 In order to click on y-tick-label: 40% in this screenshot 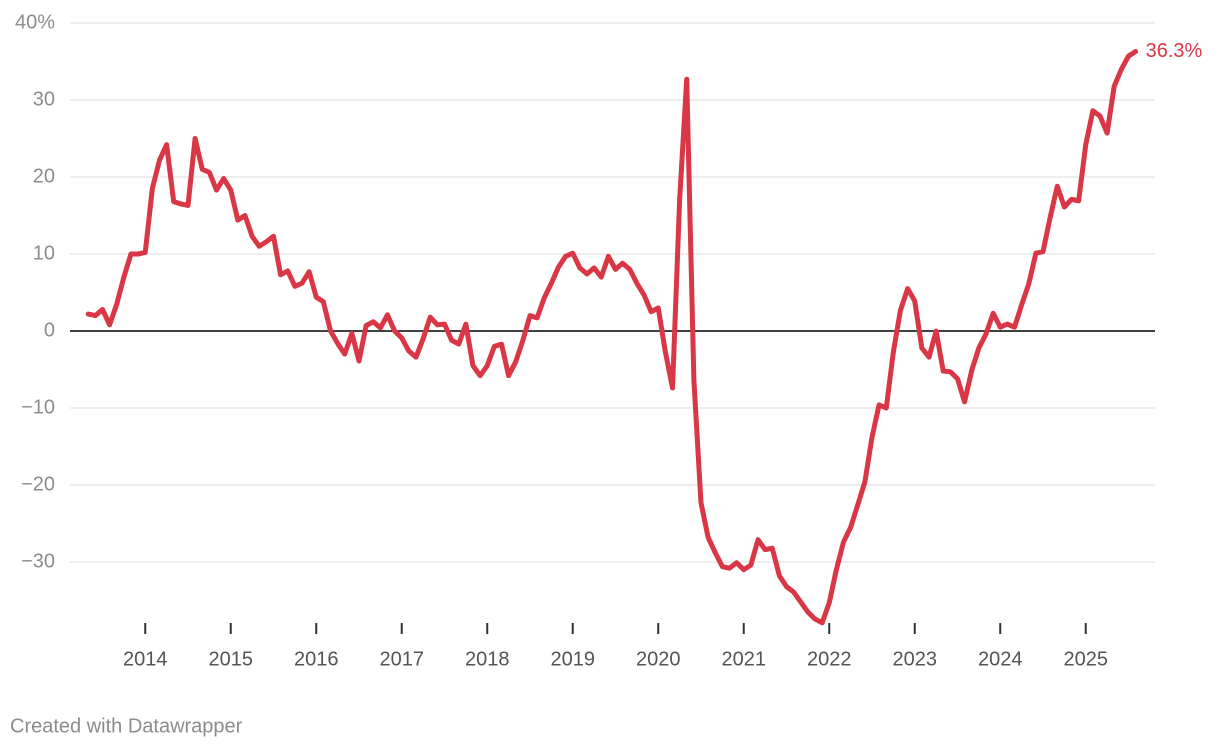, I will do `click(35, 22)`.